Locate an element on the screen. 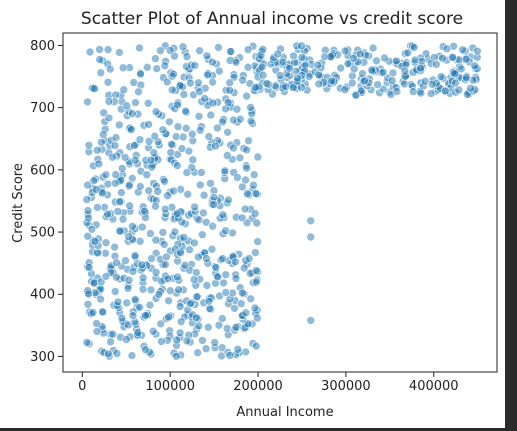  y-axis-label: Credit Score is located at coordinates (18, 203).